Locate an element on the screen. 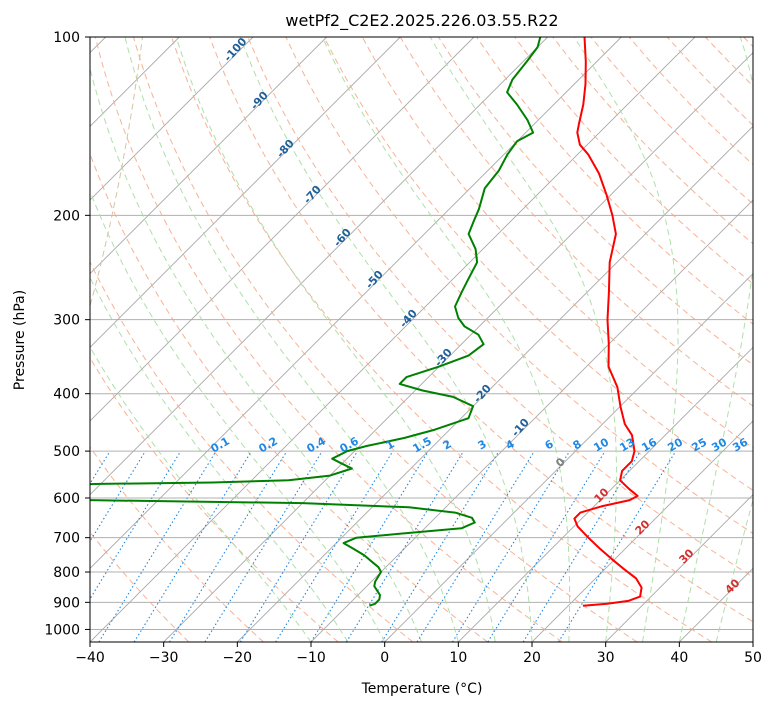  dry-adiabat-label: -60 is located at coordinates (342, 238).